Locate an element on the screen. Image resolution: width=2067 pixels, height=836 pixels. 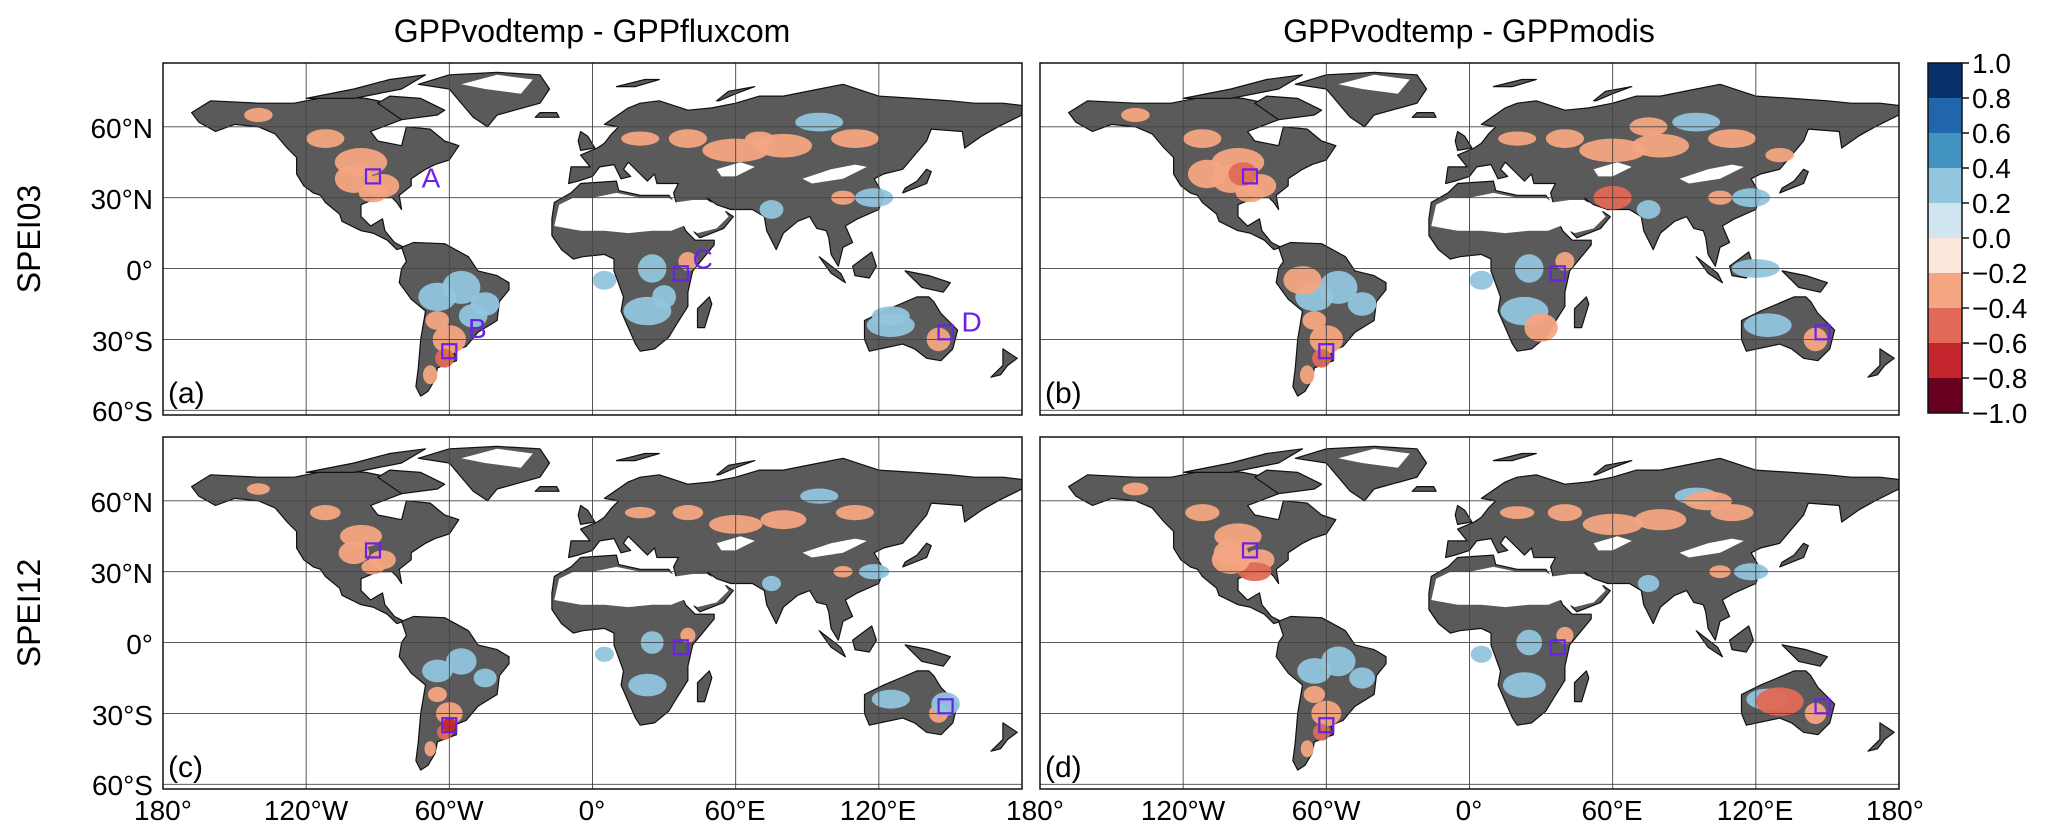
colorbar-tick-label: 0.4 is located at coordinates (1991, 168).